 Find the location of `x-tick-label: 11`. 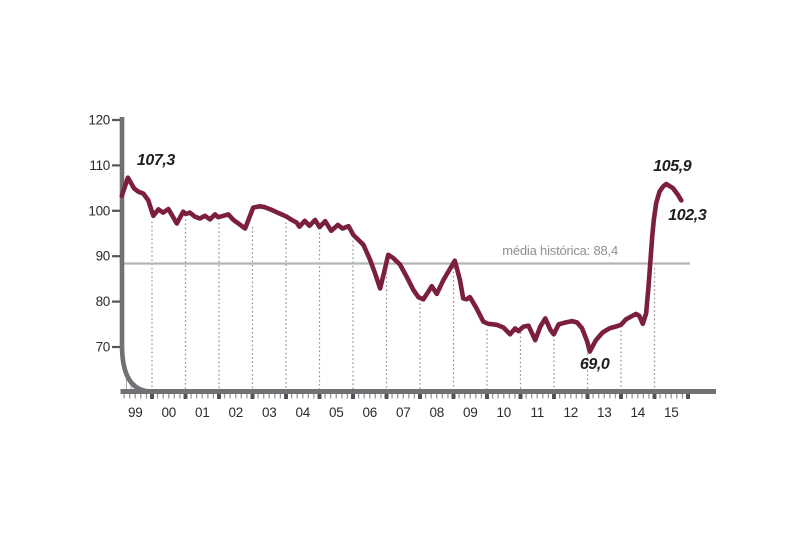

x-tick-label: 11 is located at coordinates (537, 412).